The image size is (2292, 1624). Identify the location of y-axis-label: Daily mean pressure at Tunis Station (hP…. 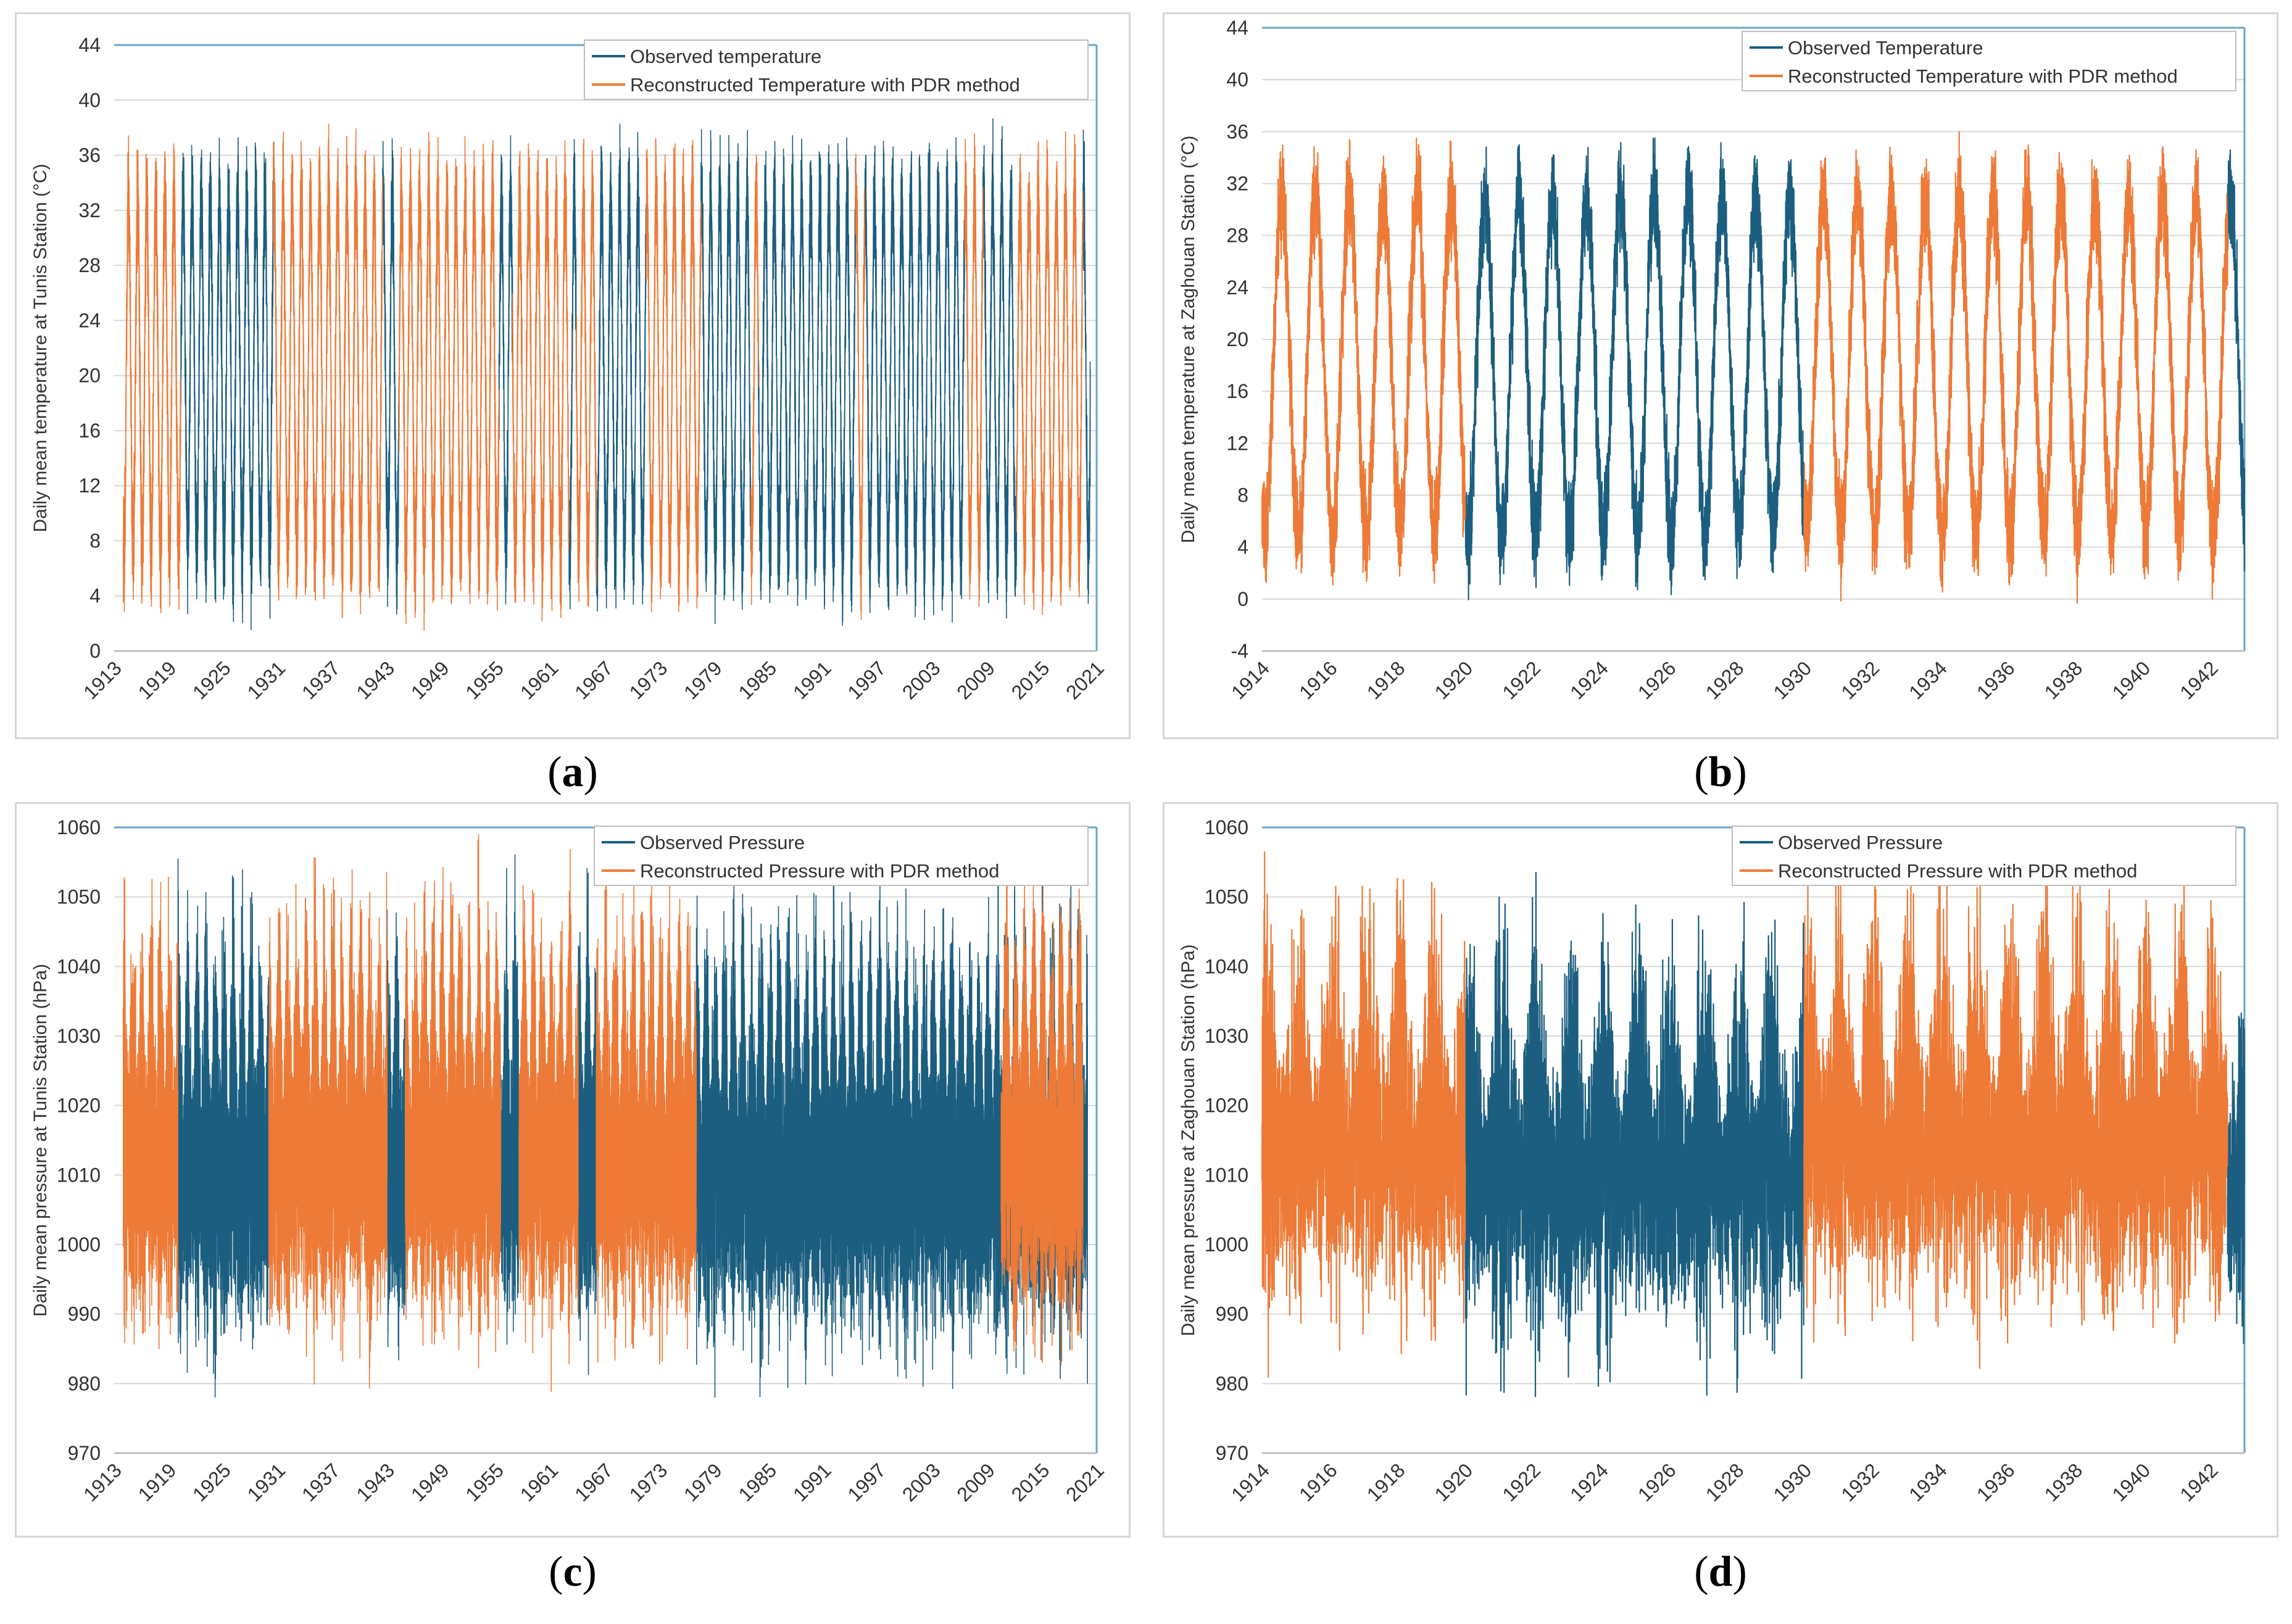
(40, 1140).